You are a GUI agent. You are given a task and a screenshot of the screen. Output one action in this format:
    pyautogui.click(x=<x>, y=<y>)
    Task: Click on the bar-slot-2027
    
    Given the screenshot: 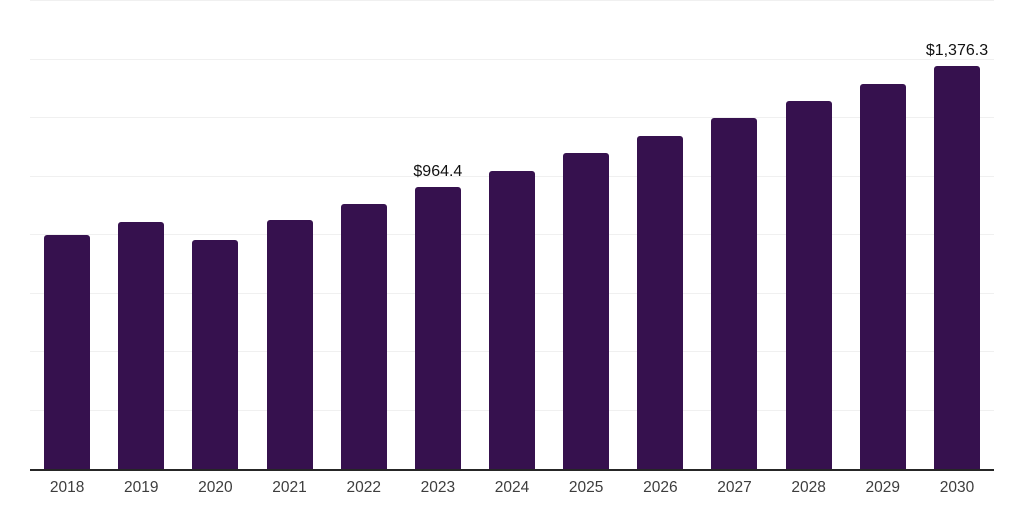 What is the action you would take?
    pyautogui.click(x=734, y=234)
    